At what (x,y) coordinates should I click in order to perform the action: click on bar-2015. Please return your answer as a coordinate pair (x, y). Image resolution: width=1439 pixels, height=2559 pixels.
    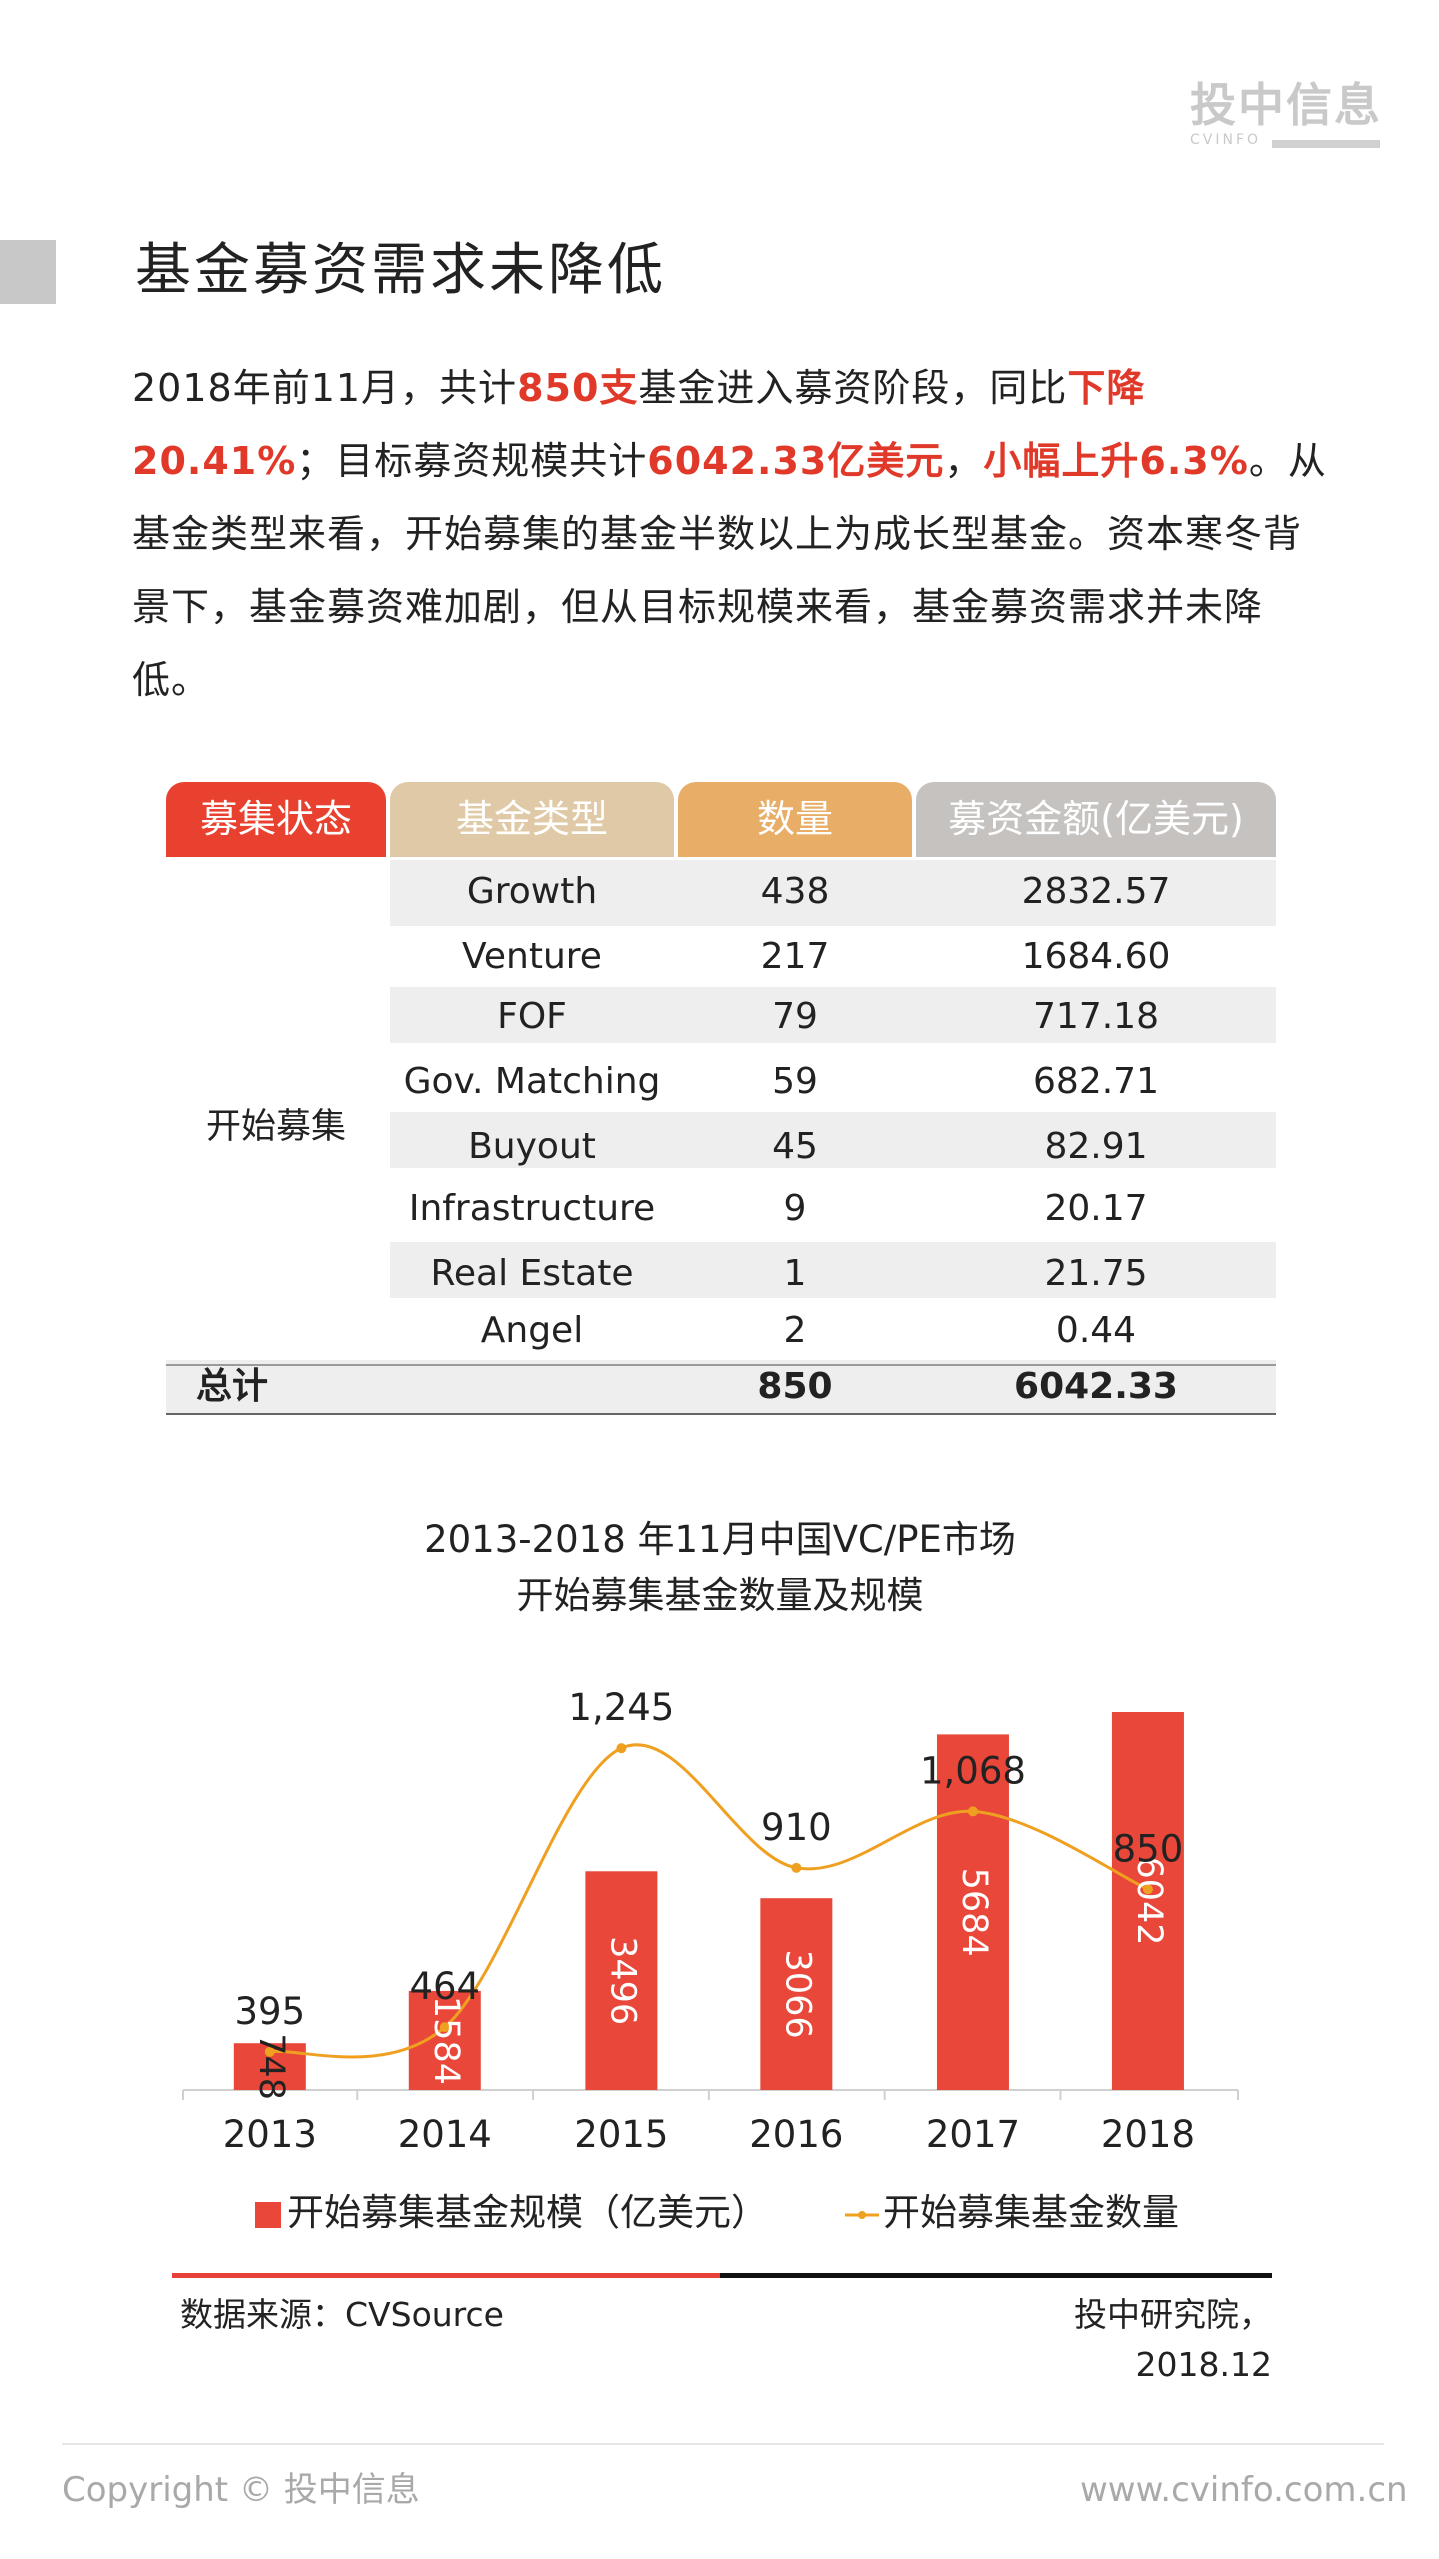
    Looking at the image, I should click on (621, 1980).